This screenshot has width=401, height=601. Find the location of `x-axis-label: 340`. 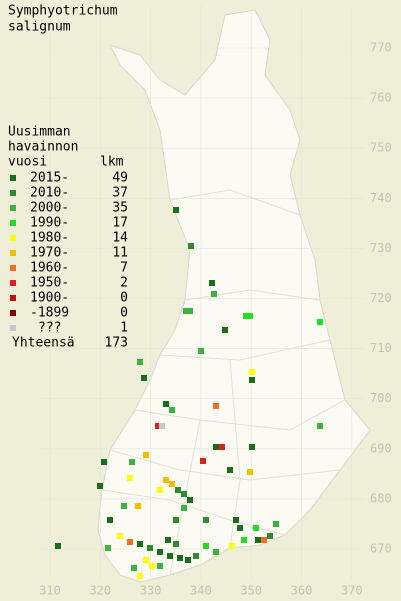

x-axis-label: 340 is located at coordinates (201, 591).